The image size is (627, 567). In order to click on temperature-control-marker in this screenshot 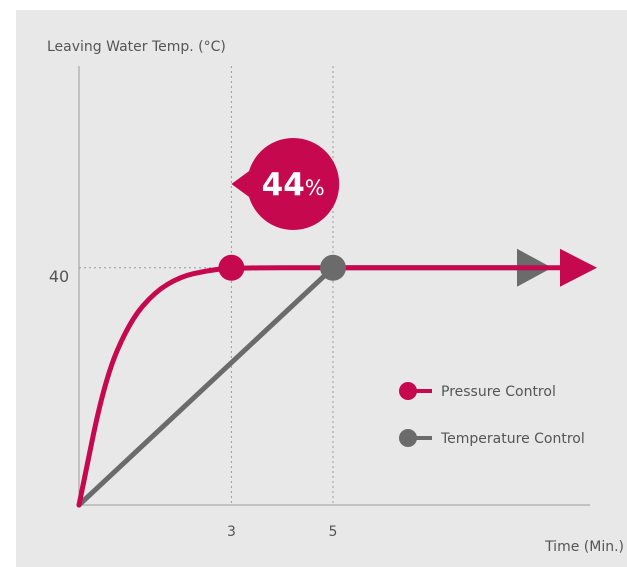, I will do `click(333, 267)`.